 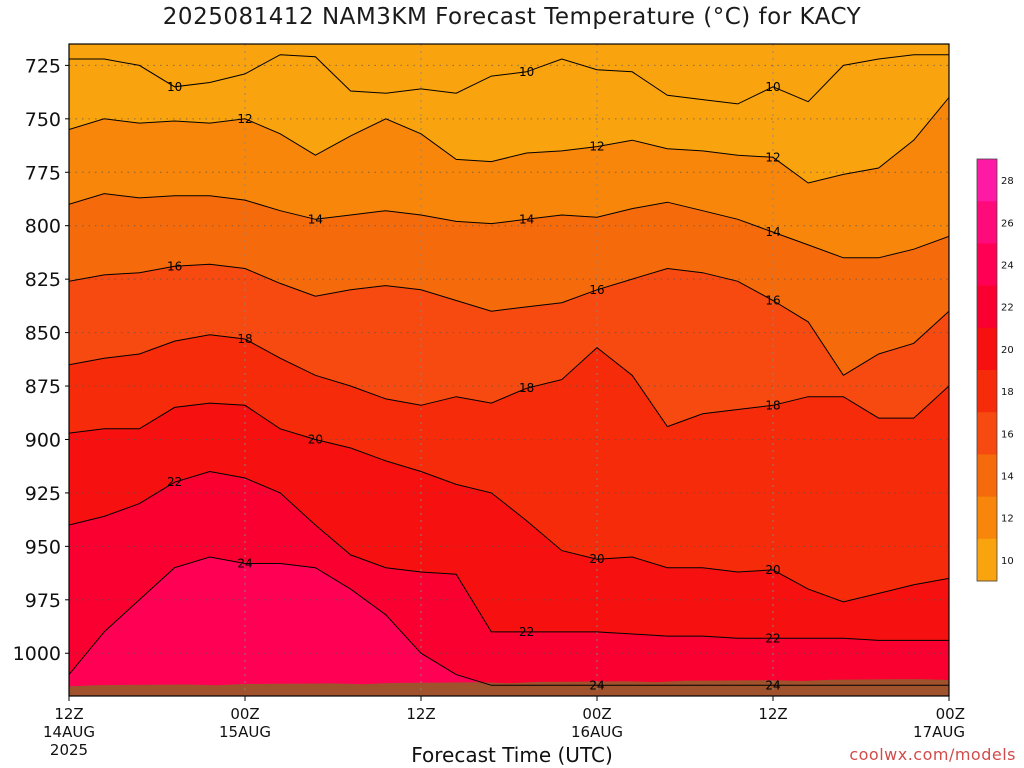 I want to click on y-tick-label: 725, so click(x=43, y=66).